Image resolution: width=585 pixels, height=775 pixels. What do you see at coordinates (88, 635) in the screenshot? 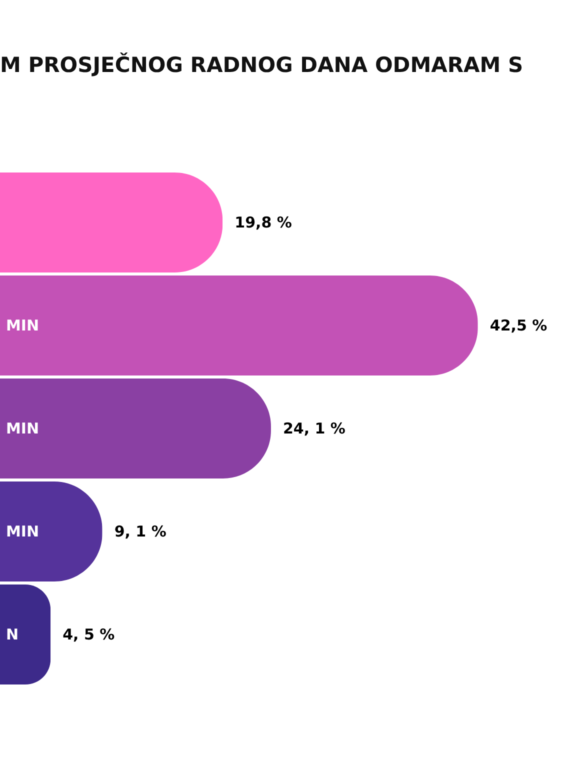
I see `data-label: 4, 5 %` at bounding box center [88, 635].